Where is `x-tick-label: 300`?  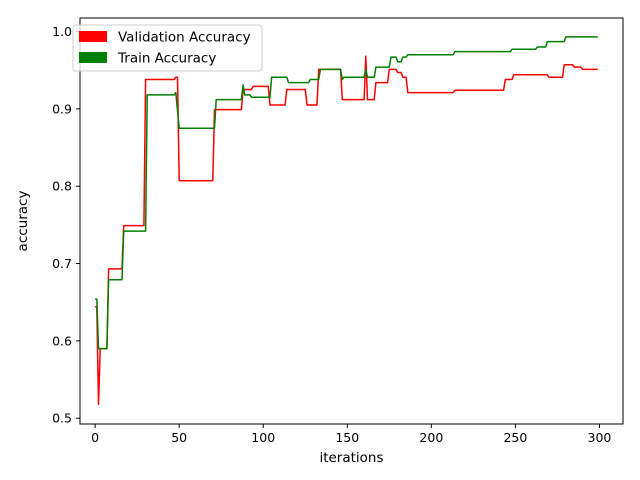
x-tick-label: 300 is located at coordinates (600, 437).